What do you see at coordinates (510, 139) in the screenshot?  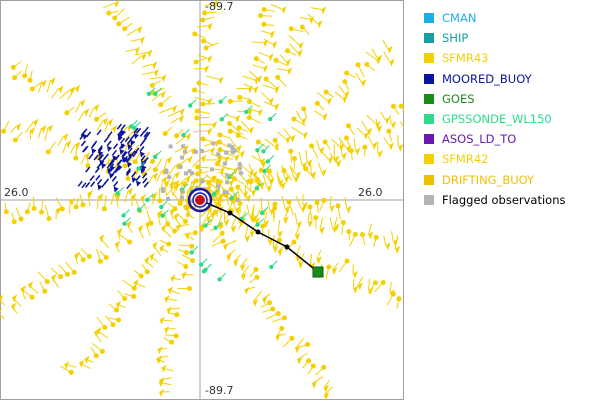 I see `legend-item-asos: ASOS_LD_TO` at bounding box center [510, 139].